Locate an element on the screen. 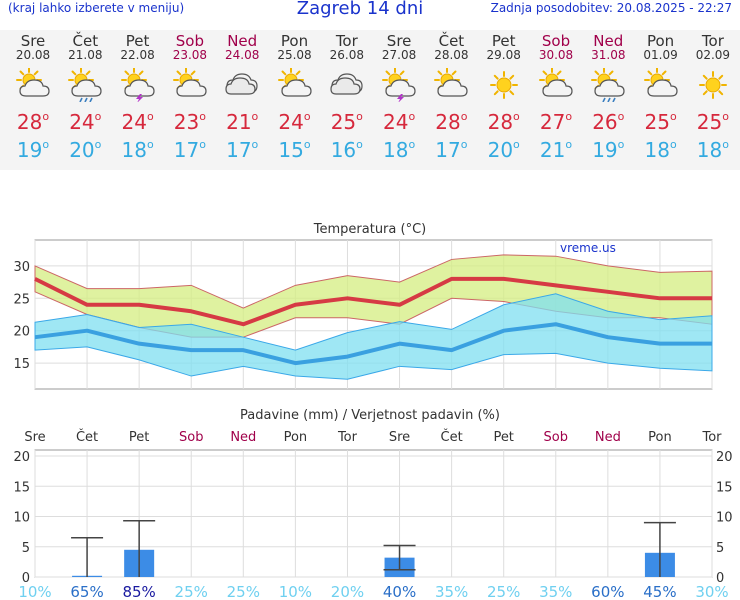  day-date: 29.08 is located at coordinates (503, 55).